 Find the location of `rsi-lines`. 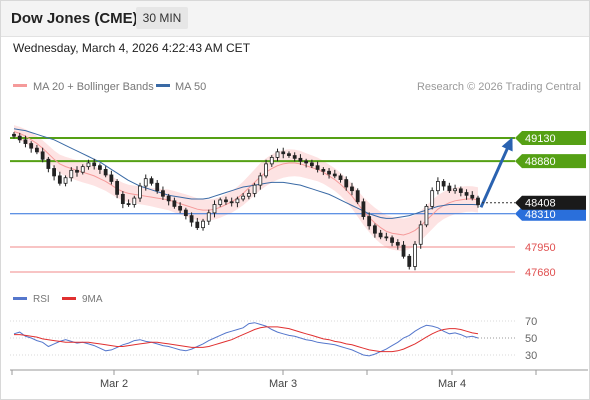

rsi-lines is located at coordinates (264, 339).